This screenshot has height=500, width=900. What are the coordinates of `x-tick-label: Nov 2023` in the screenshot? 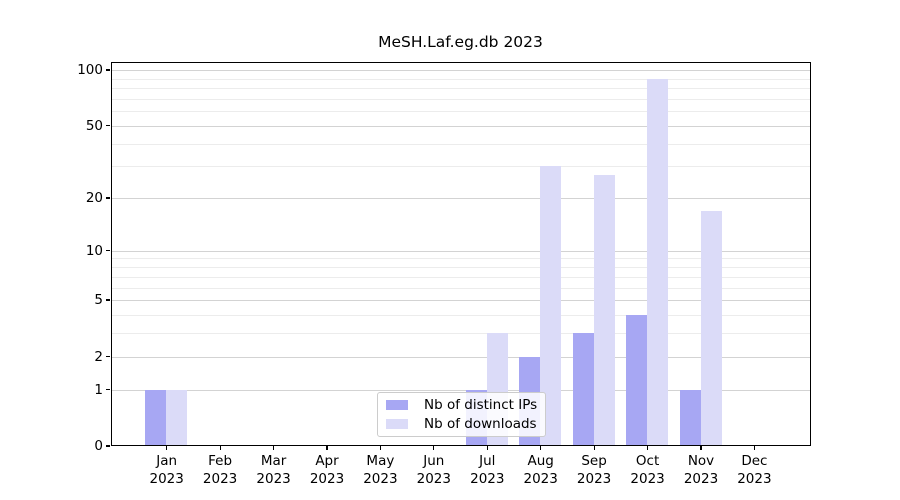 It's located at (701, 470).